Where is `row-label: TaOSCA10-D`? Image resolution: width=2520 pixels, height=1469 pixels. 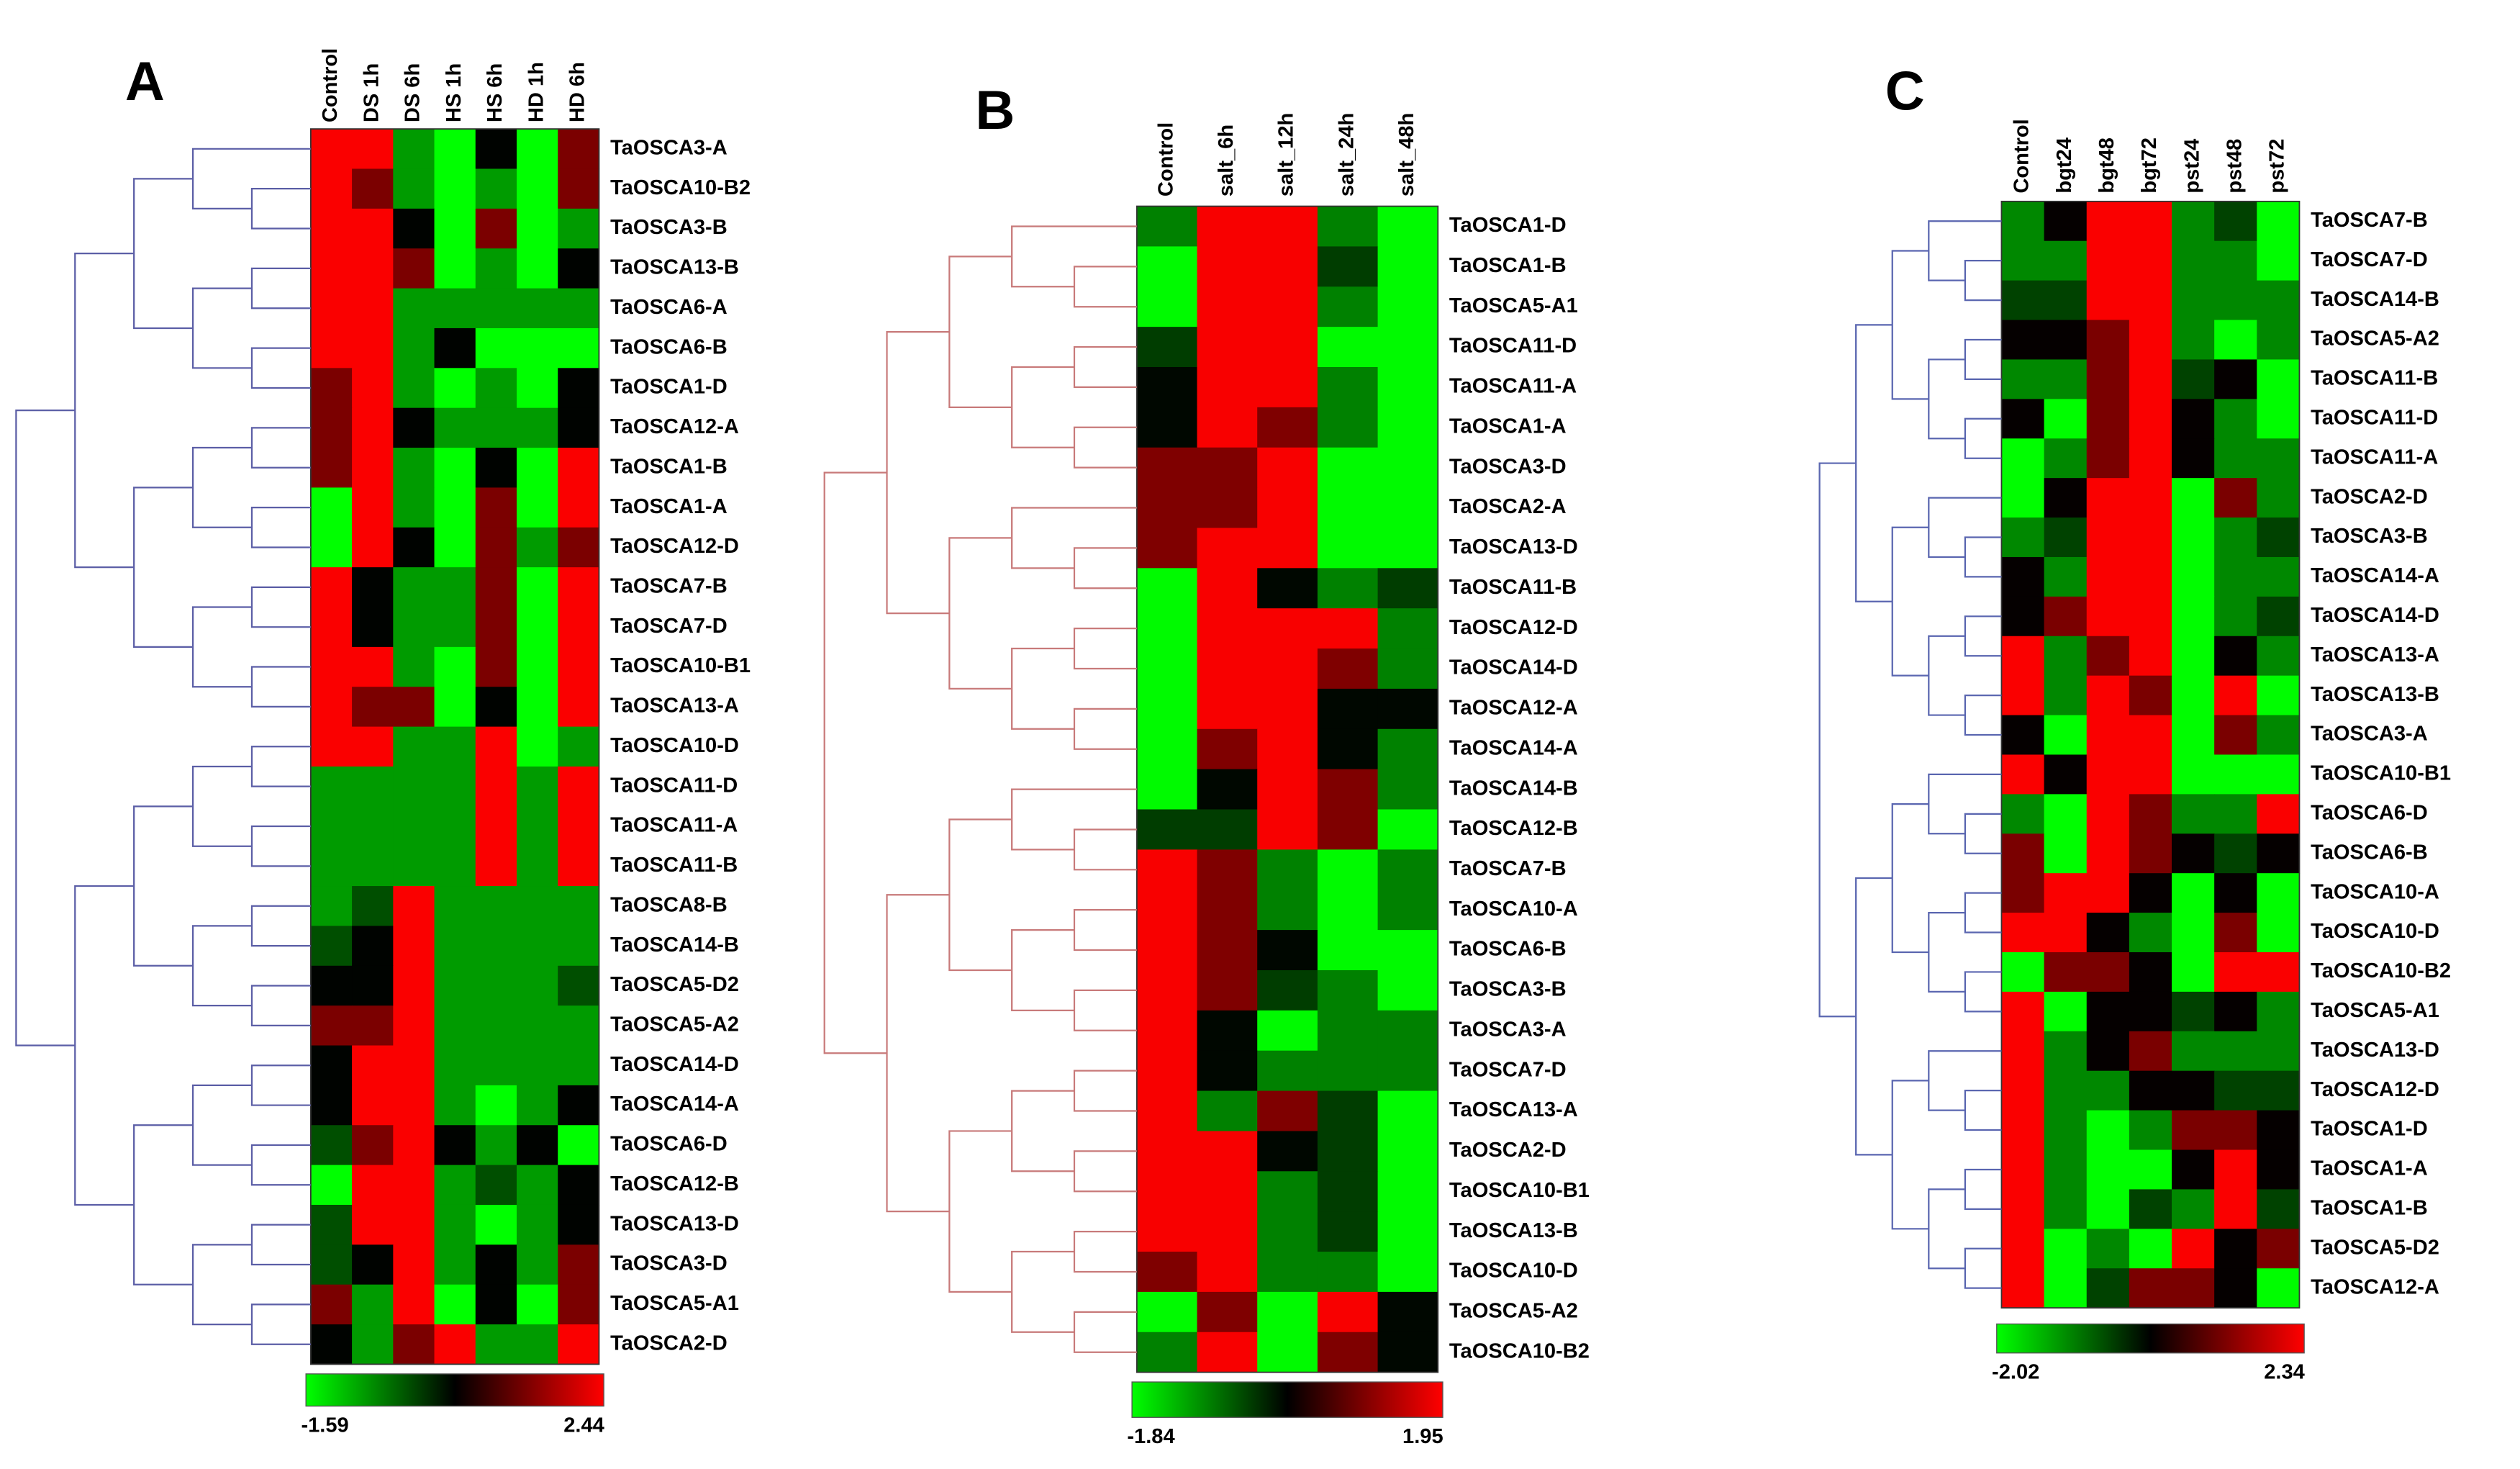 row-label: TaOSCA10-D is located at coordinates (1513, 1271).